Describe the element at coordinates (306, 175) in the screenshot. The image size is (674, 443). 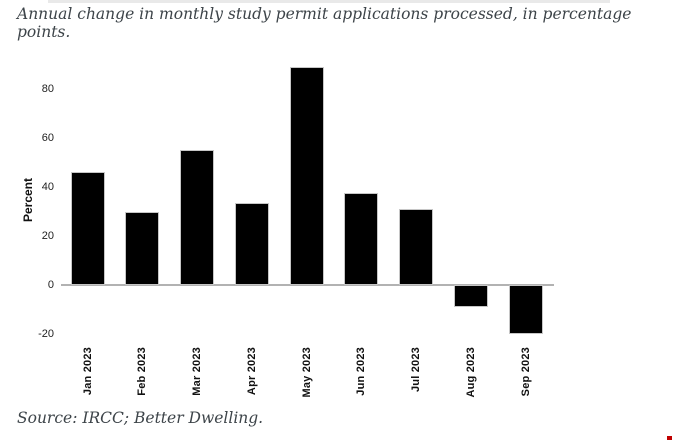
I see `bar-may-2023` at that location.